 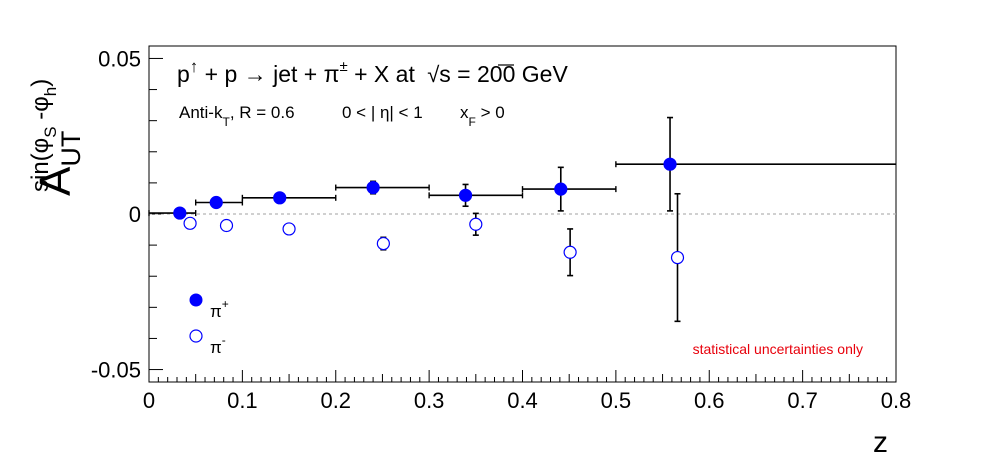 What do you see at coordinates (119, 58) in the screenshot?
I see `y-tick-label: 0.05` at bounding box center [119, 58].